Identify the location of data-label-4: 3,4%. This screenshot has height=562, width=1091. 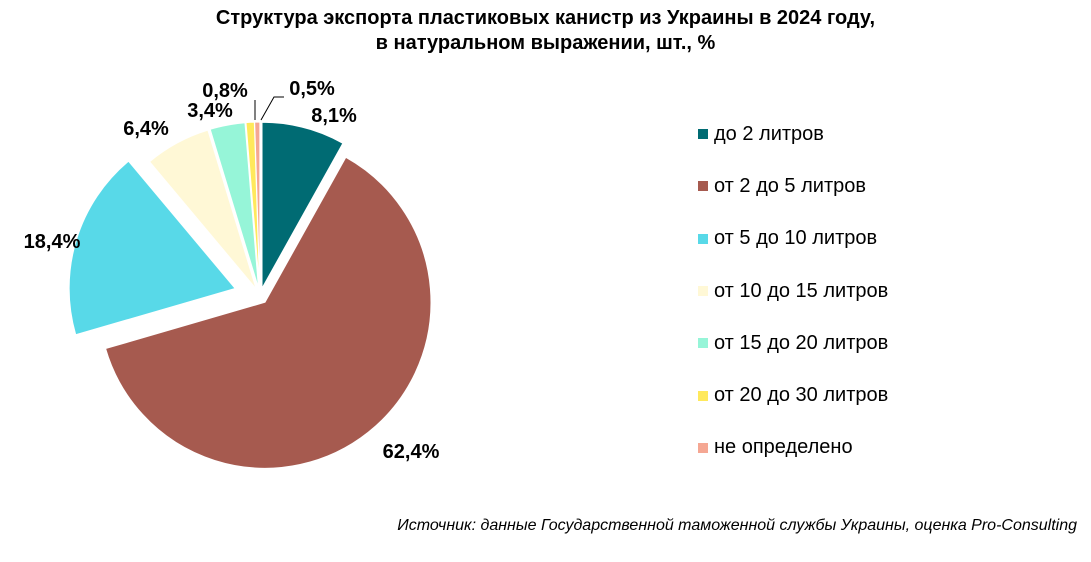
(210, 111).